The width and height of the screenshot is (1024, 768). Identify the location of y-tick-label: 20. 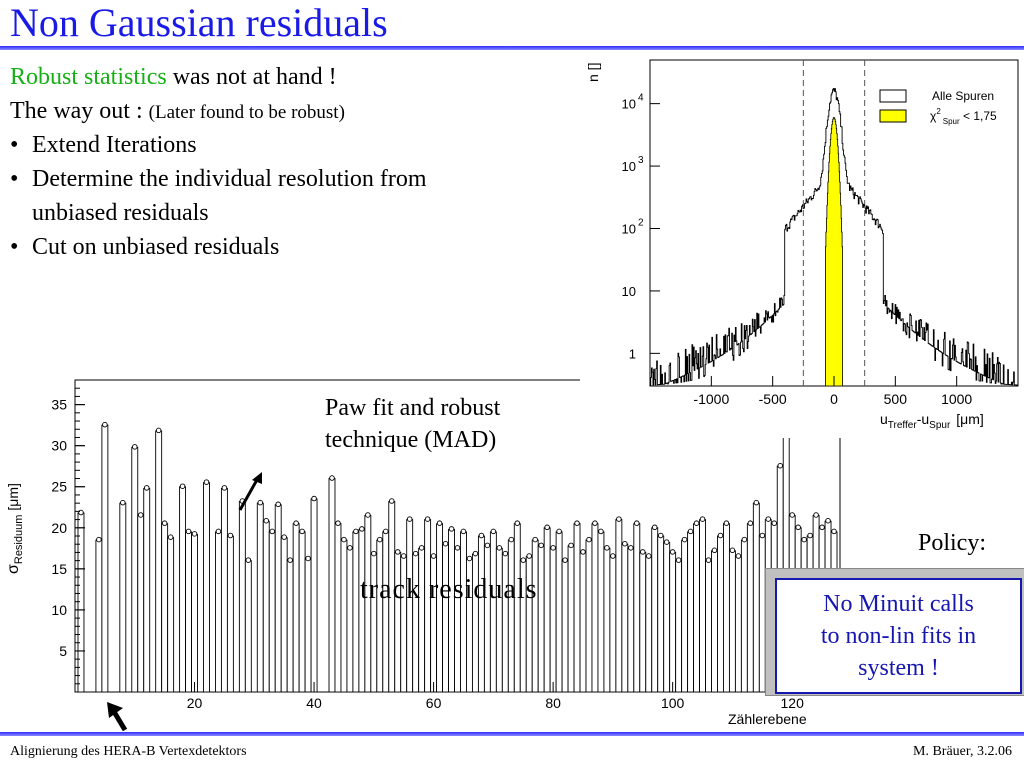
(59, 528).